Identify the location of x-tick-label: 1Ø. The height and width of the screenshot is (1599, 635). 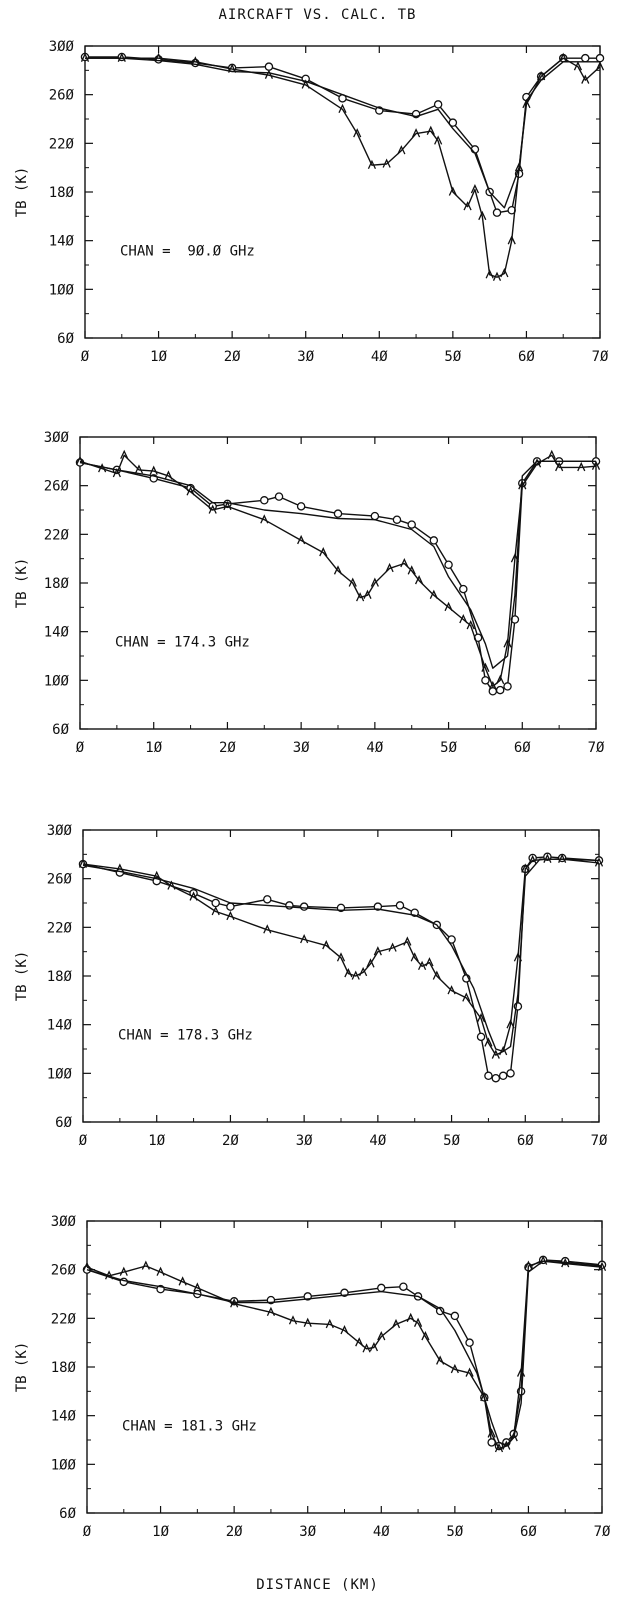
(160, 1532).